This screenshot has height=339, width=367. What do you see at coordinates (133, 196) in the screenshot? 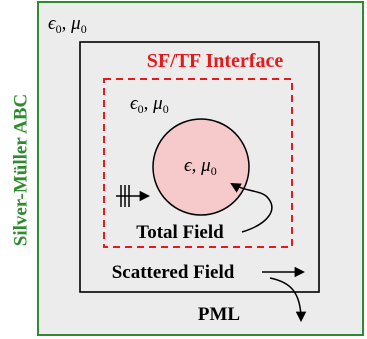
I see `incident-wave-icon` at bounding box center [133, 196].